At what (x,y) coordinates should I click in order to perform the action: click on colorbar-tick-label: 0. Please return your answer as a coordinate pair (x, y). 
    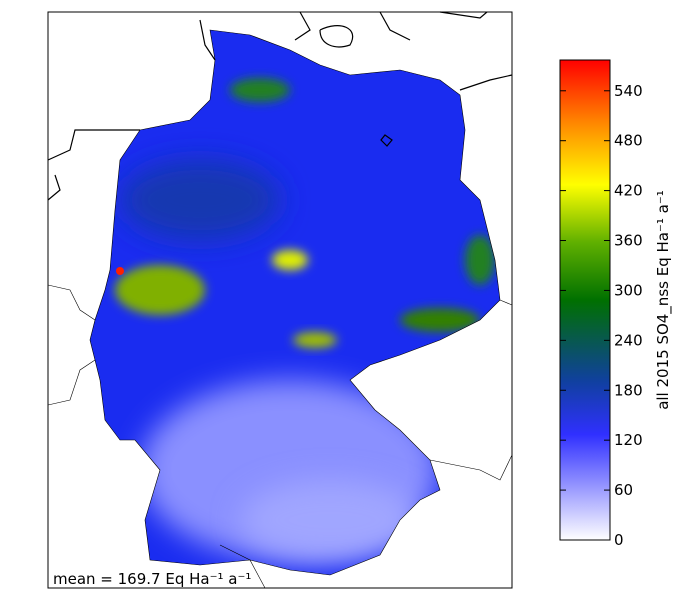
    Looking at the image, I should click on (619, 540).